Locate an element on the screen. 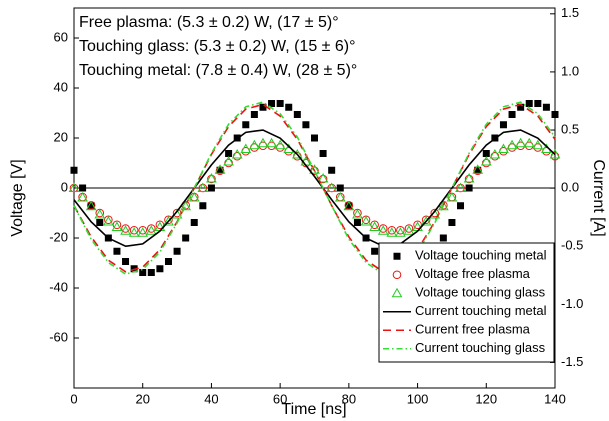  y-tick-label: 40 is located at coordinates (61, 86).